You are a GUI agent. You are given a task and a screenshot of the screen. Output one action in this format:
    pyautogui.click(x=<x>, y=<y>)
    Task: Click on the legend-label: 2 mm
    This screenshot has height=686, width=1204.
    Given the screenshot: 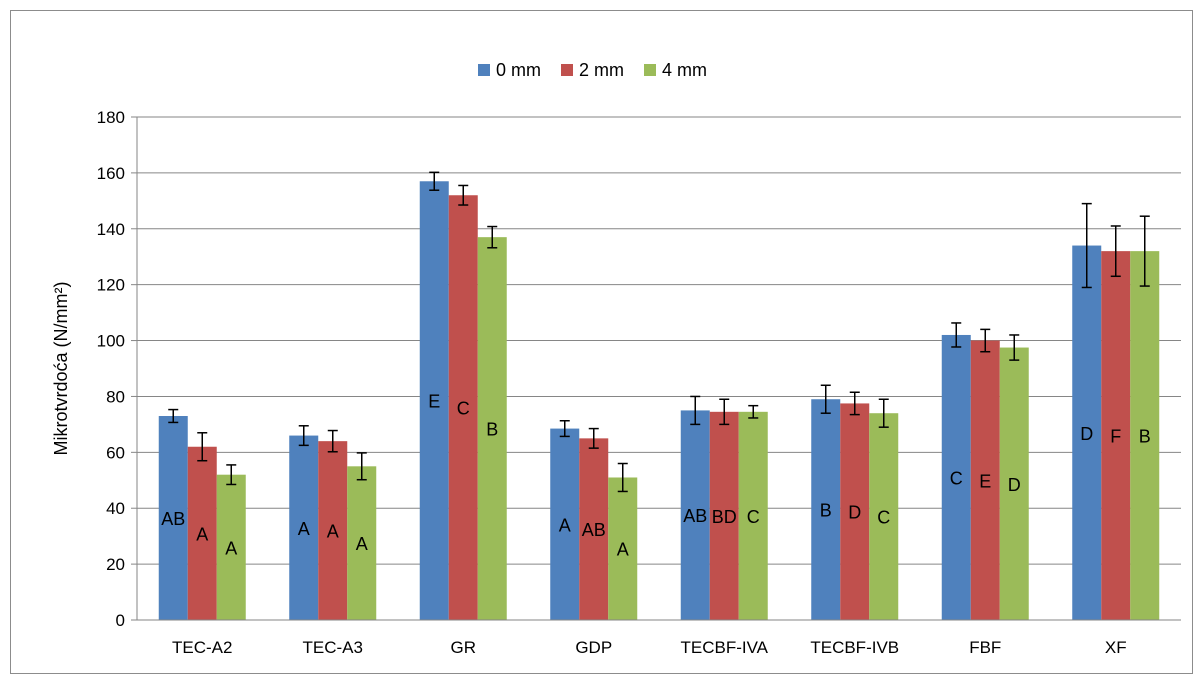 What is the action you would take?
    pyautogui.click(x=601, y=70)
    